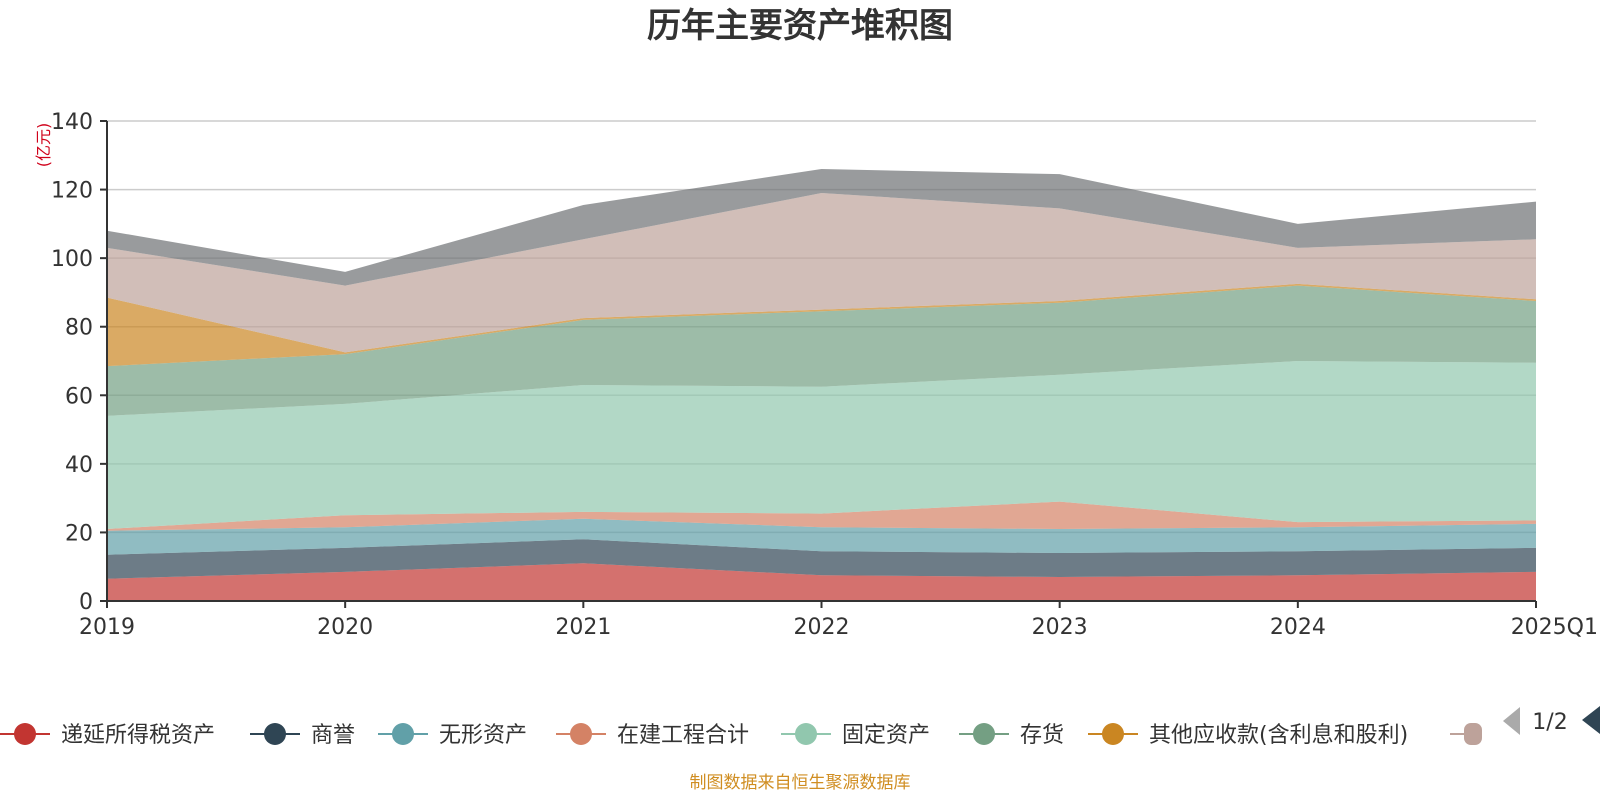 This screenshot has height=800, width=1600. I want to click on y-tick-label: 80, so click(79, 328).